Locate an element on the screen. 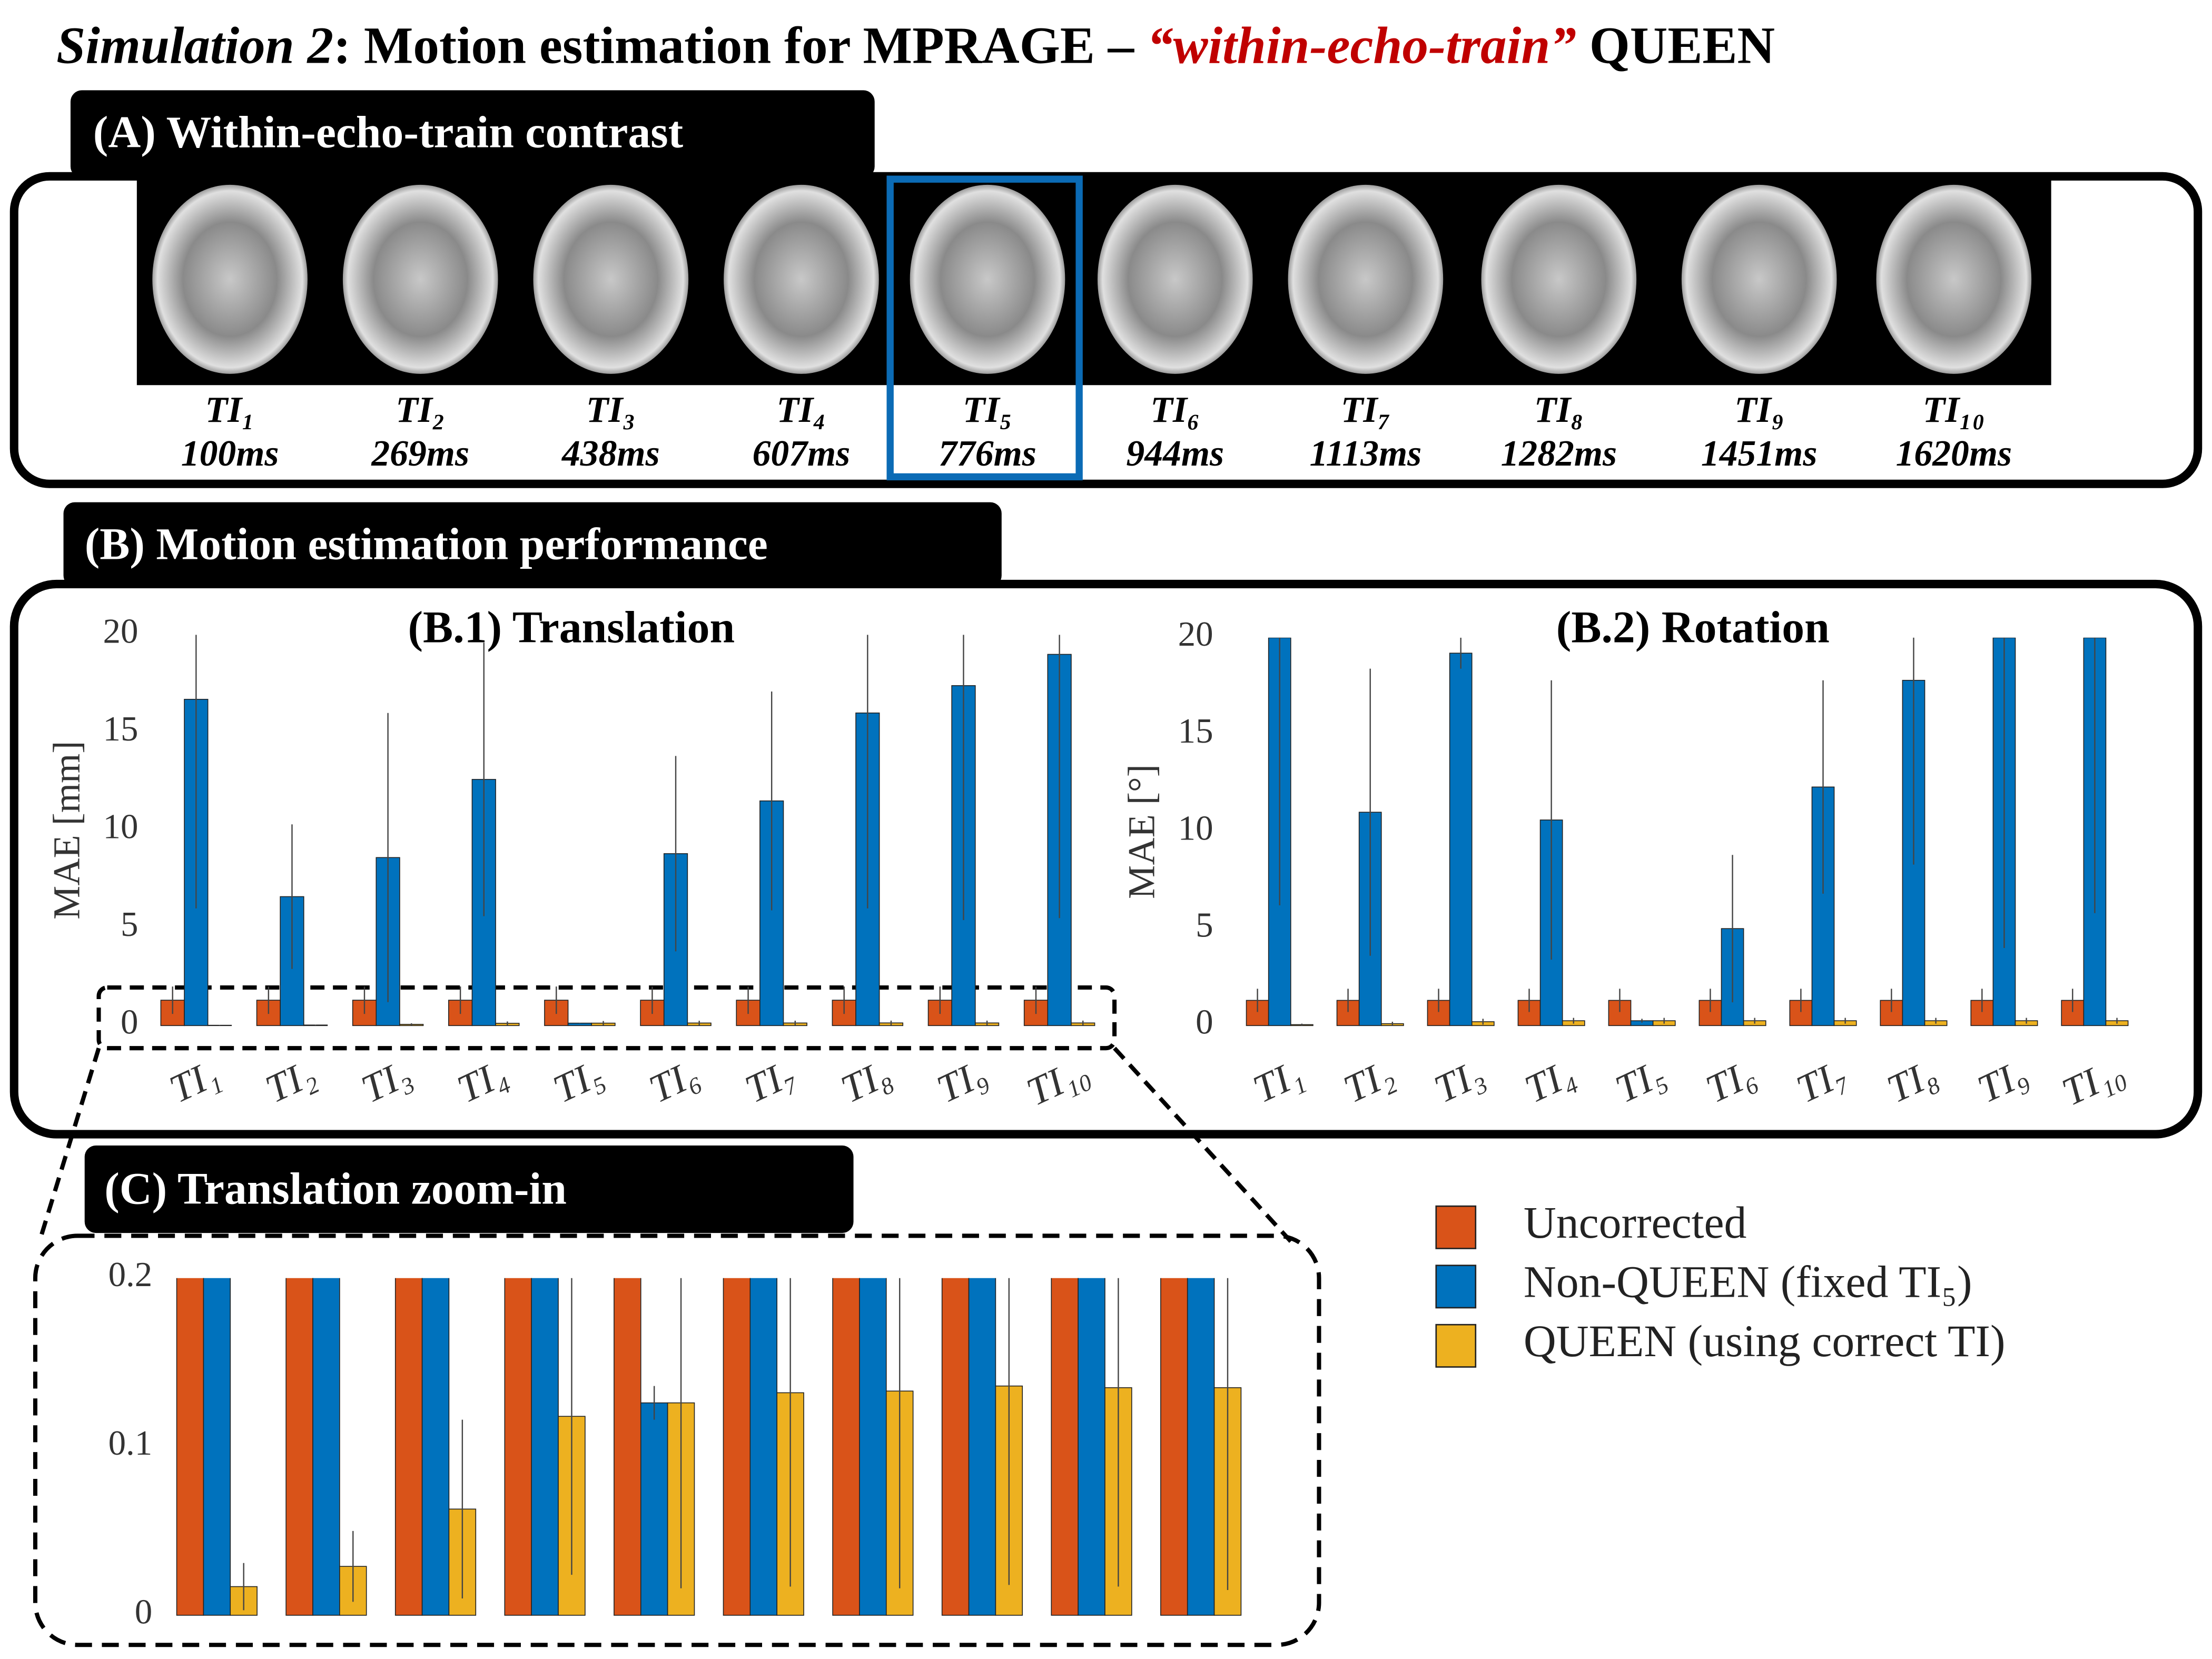 Image resolution: width=2212 pixels, height=1659 pixels. panel-label: (C) Translation zoom-in is located at coordinates (335, 1189).